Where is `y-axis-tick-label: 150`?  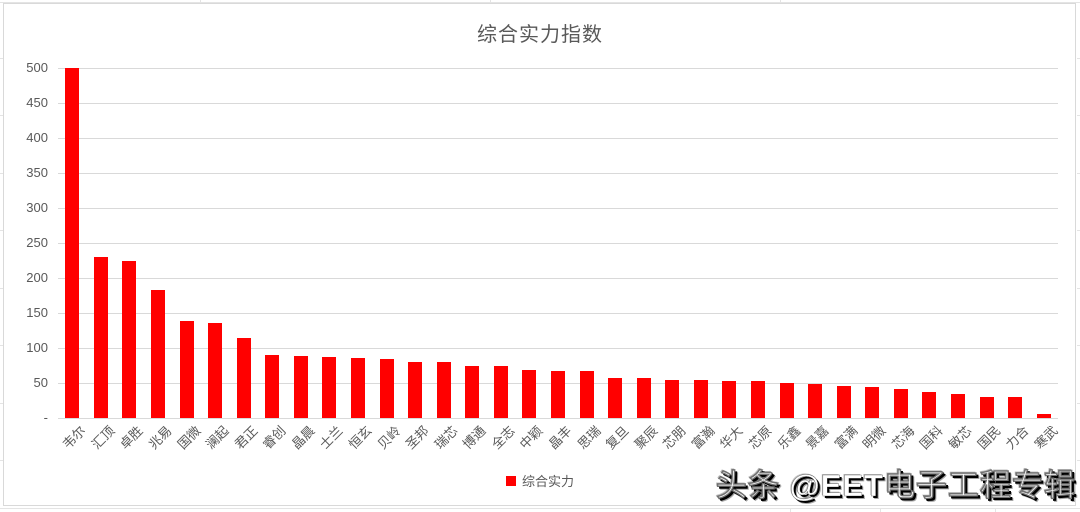
y-axis-tick-label: 150 is located at coordinates (37, 312).